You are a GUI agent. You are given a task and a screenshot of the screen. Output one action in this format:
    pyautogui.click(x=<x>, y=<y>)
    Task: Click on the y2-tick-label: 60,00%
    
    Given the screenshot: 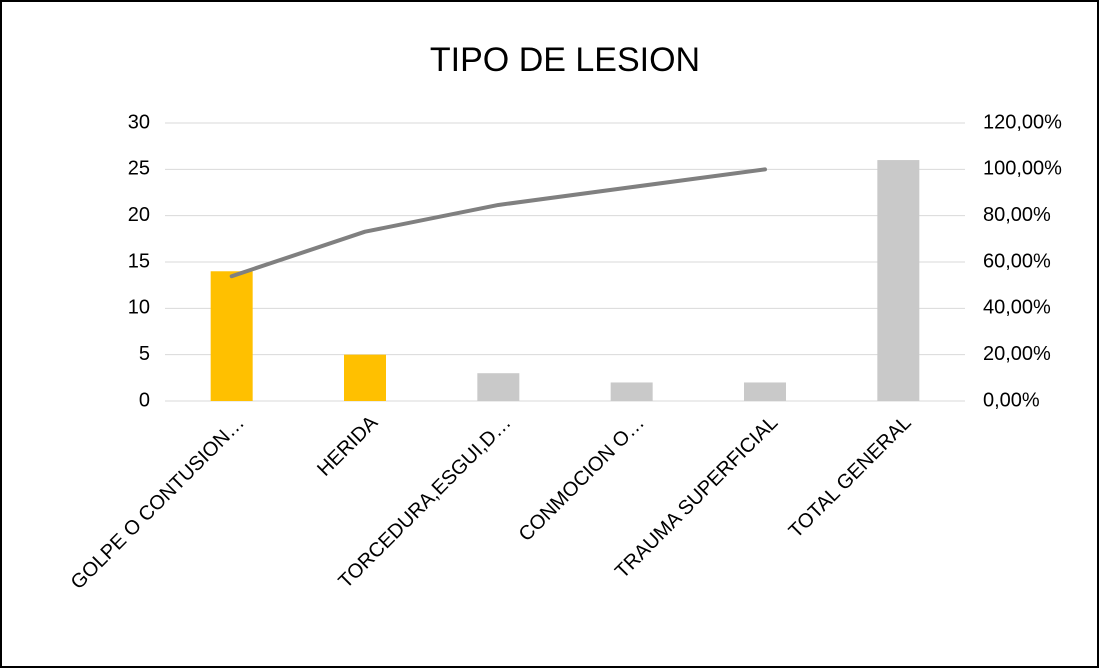 What is the action you would take?
    pyautogui.click(x=1017, y=261)
    